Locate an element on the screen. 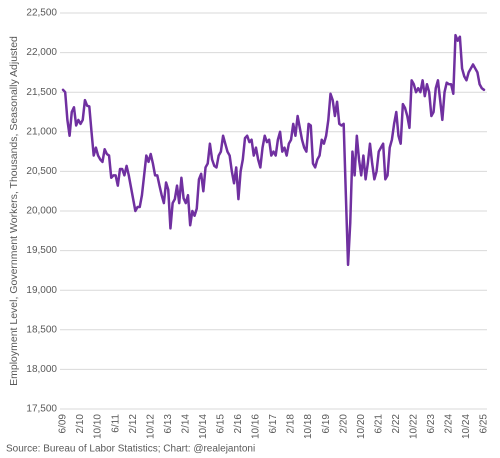  x-tick-label: 2/18 is located at coordinates (291, 424).